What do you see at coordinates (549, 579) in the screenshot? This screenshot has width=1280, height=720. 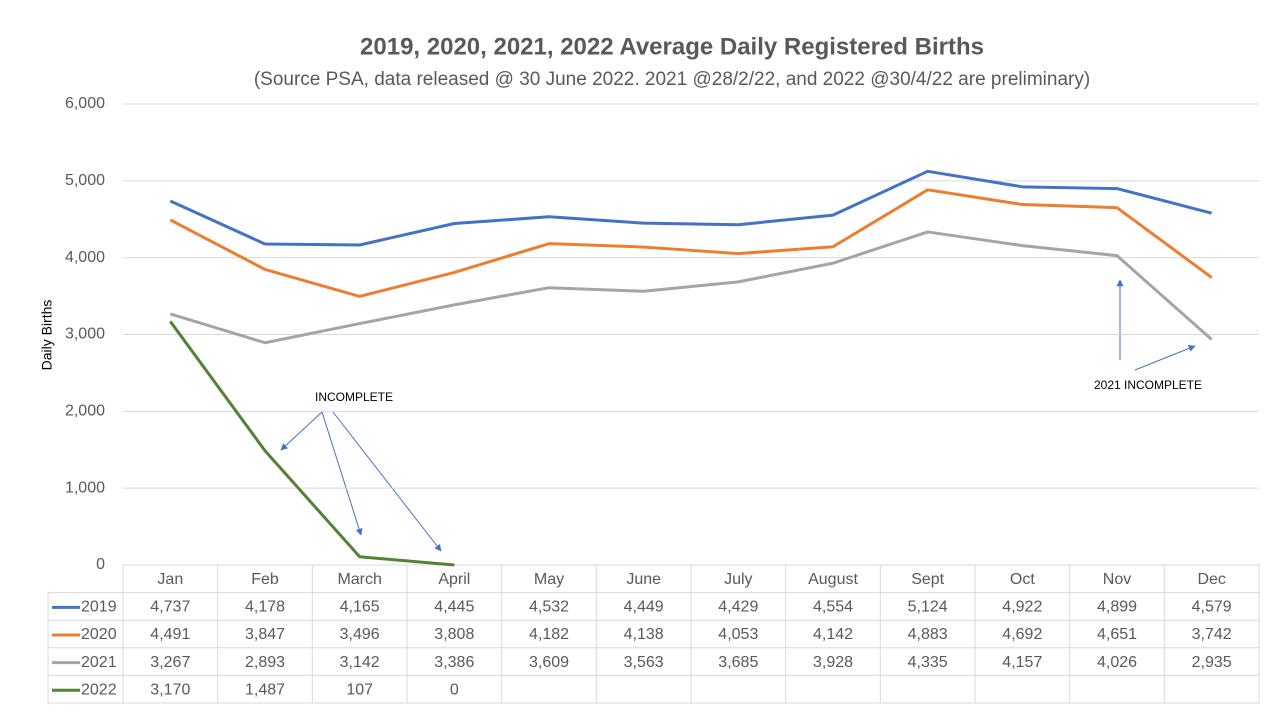 I see `x-tick-label: May` at bounding box center [549, 579].